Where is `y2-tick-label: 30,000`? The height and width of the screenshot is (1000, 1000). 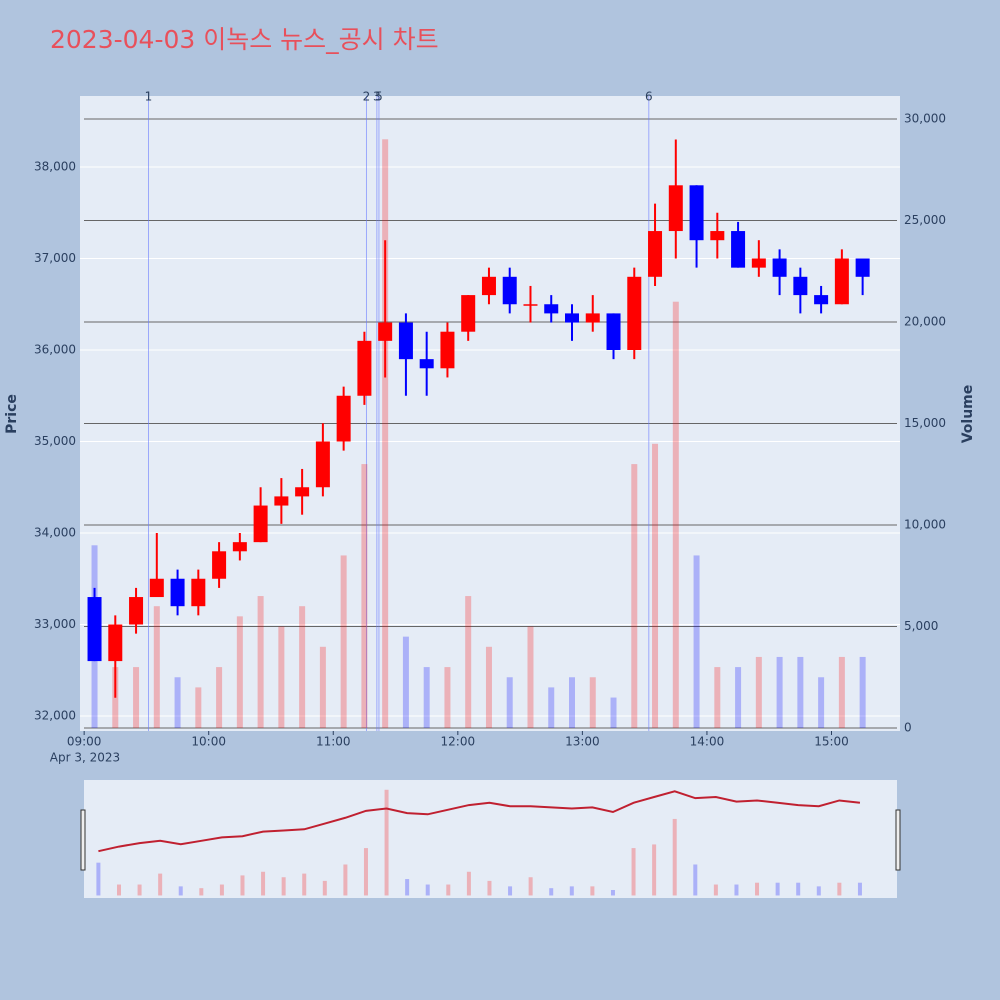 y2-tick-label: 30,000 is located at coordinates (925, 118).